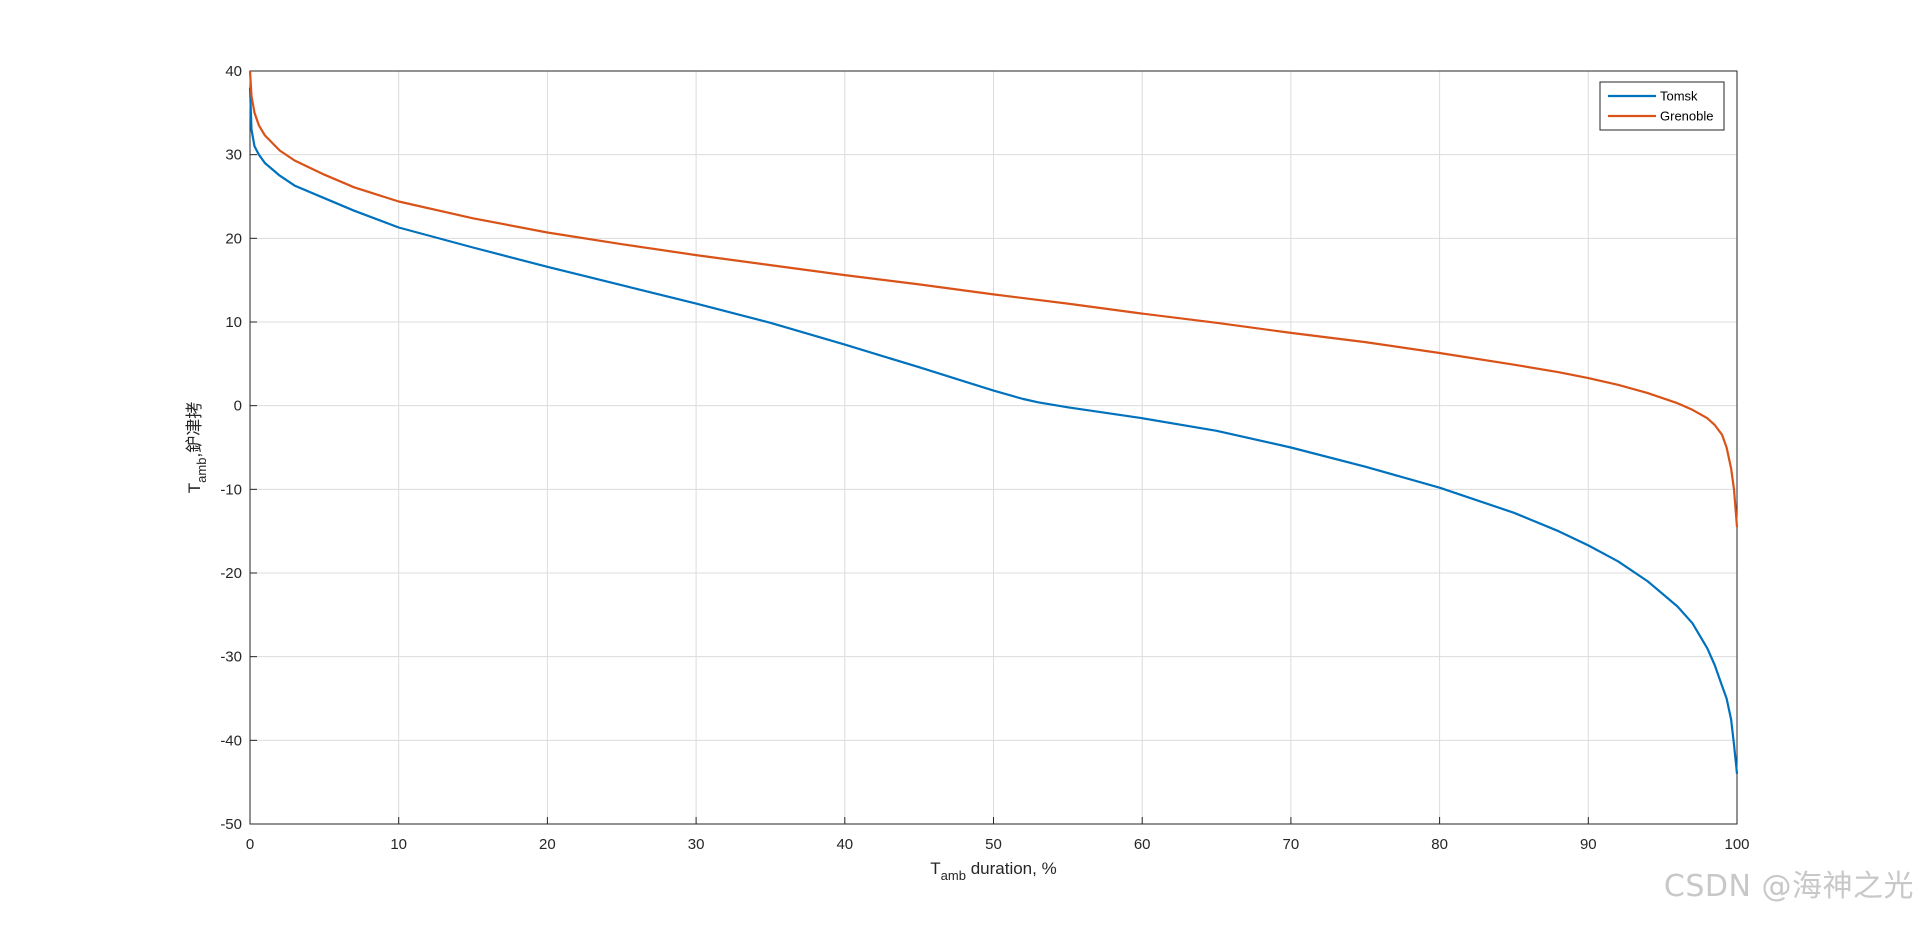 The image size is (1920, 927). What do you see at coordinates (231, 824) in the screenshot?
I see `y-tick-label: -50` at bounding box center [231, 824].